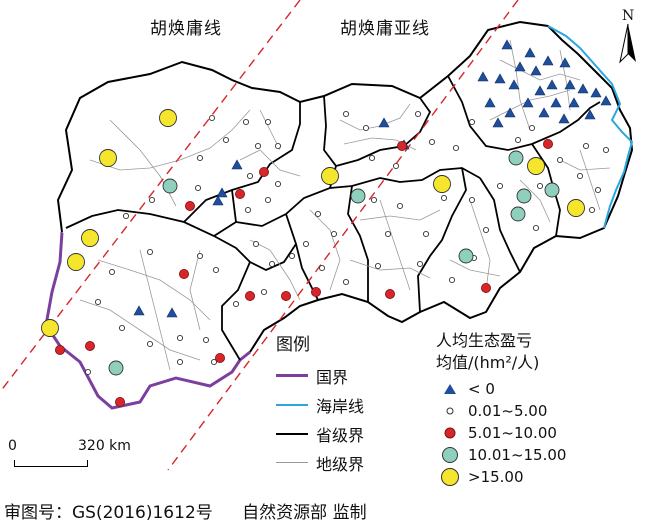 The image size is (650, 528). Describe the element at coordinates (12, 446) in the screenshot. I see `scale-start-label: 0` at that location.